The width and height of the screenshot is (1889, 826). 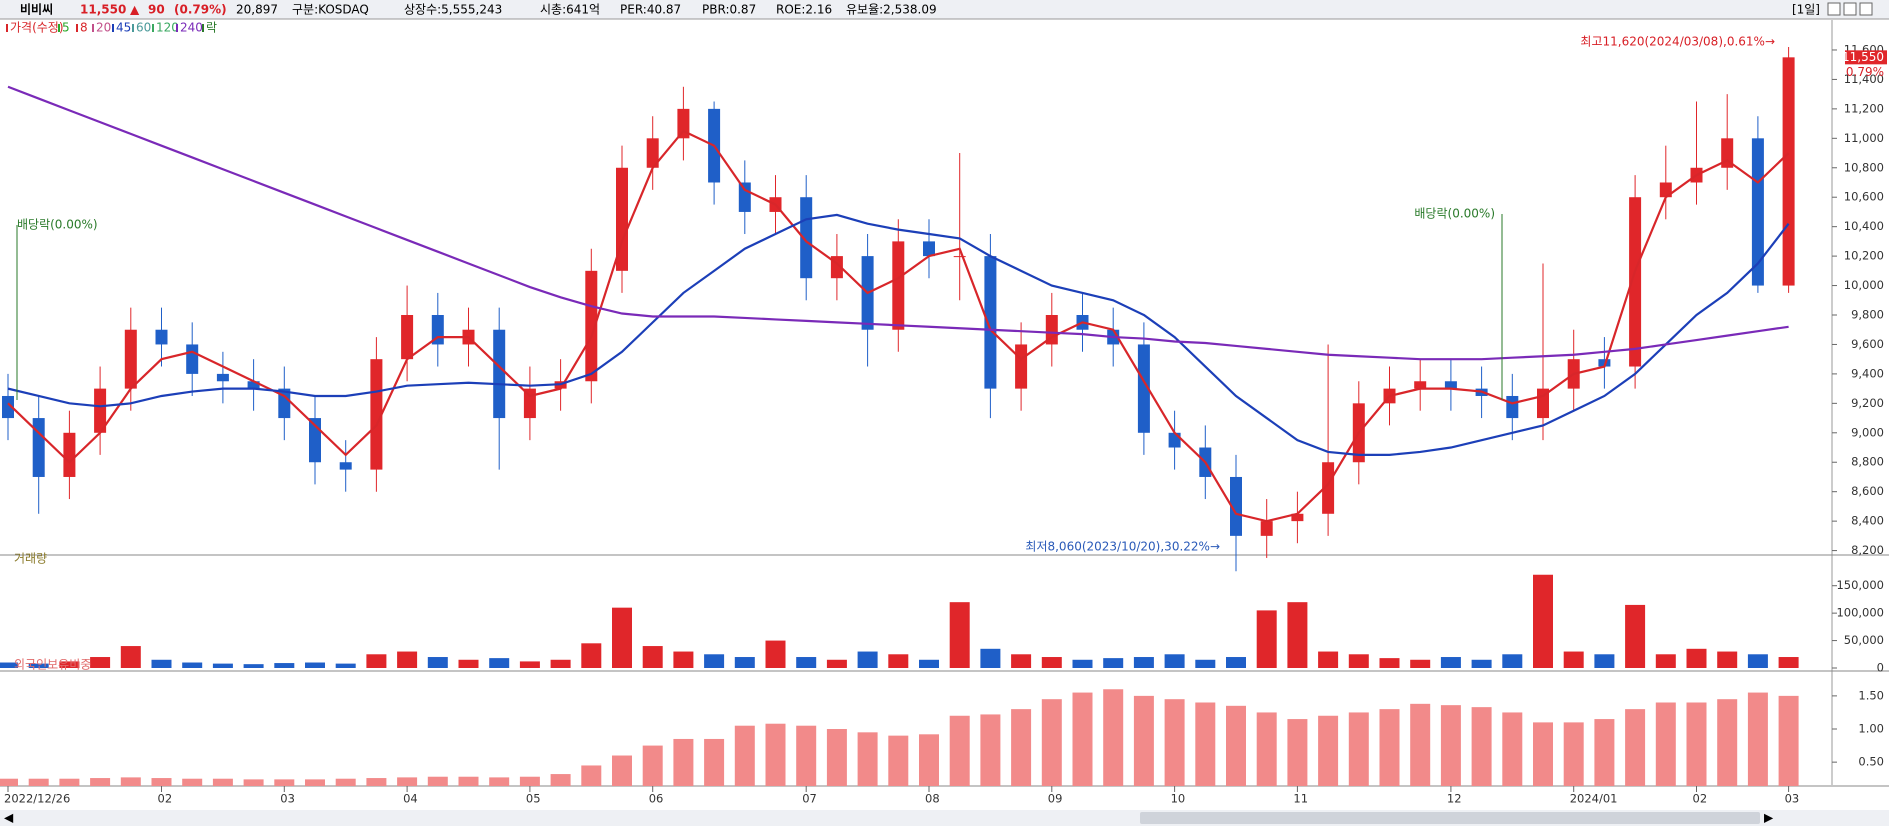 I want to click on y-tick-label: 10,400, so click(x=1864, y=226).